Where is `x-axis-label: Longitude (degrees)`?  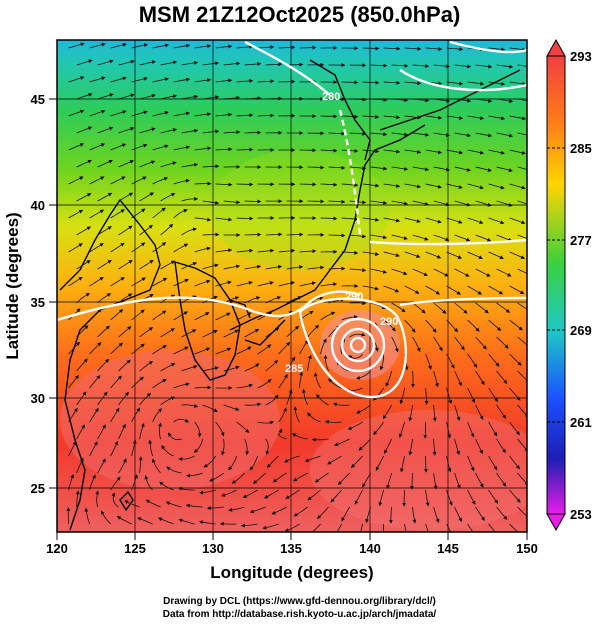
x-axis-label: Longitude (degrees) is located at coordinates (291, 572).